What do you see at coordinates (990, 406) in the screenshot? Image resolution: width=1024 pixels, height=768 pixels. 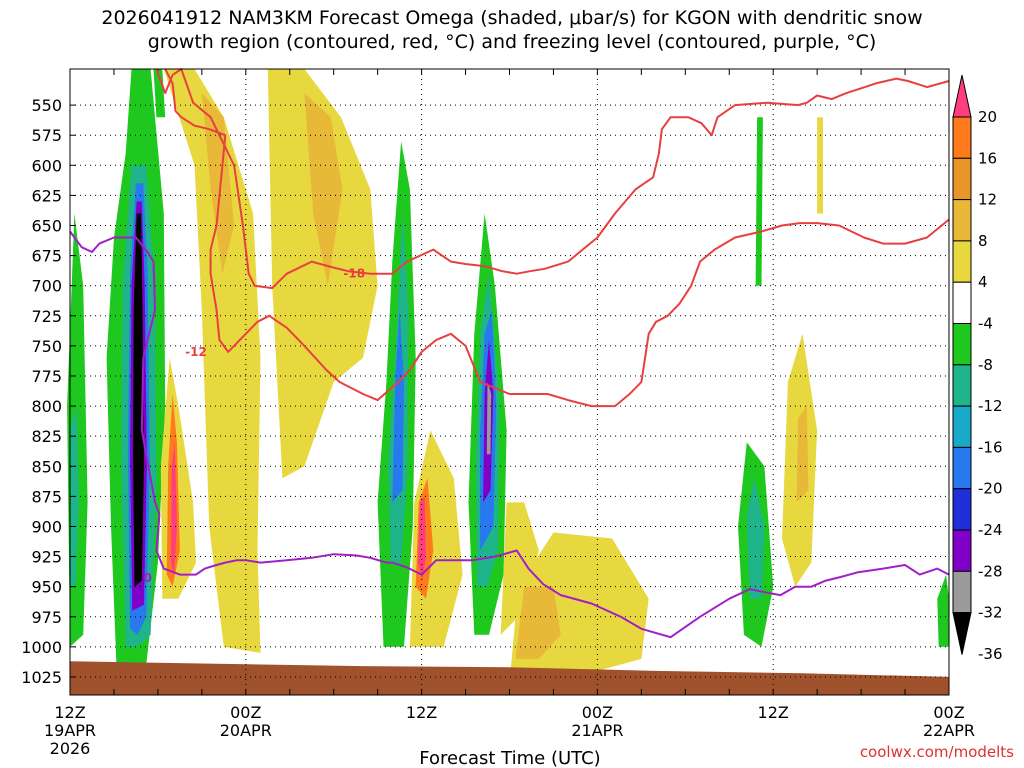 I see `colorbar-label-7: -12` at bounding box center [990, 406].